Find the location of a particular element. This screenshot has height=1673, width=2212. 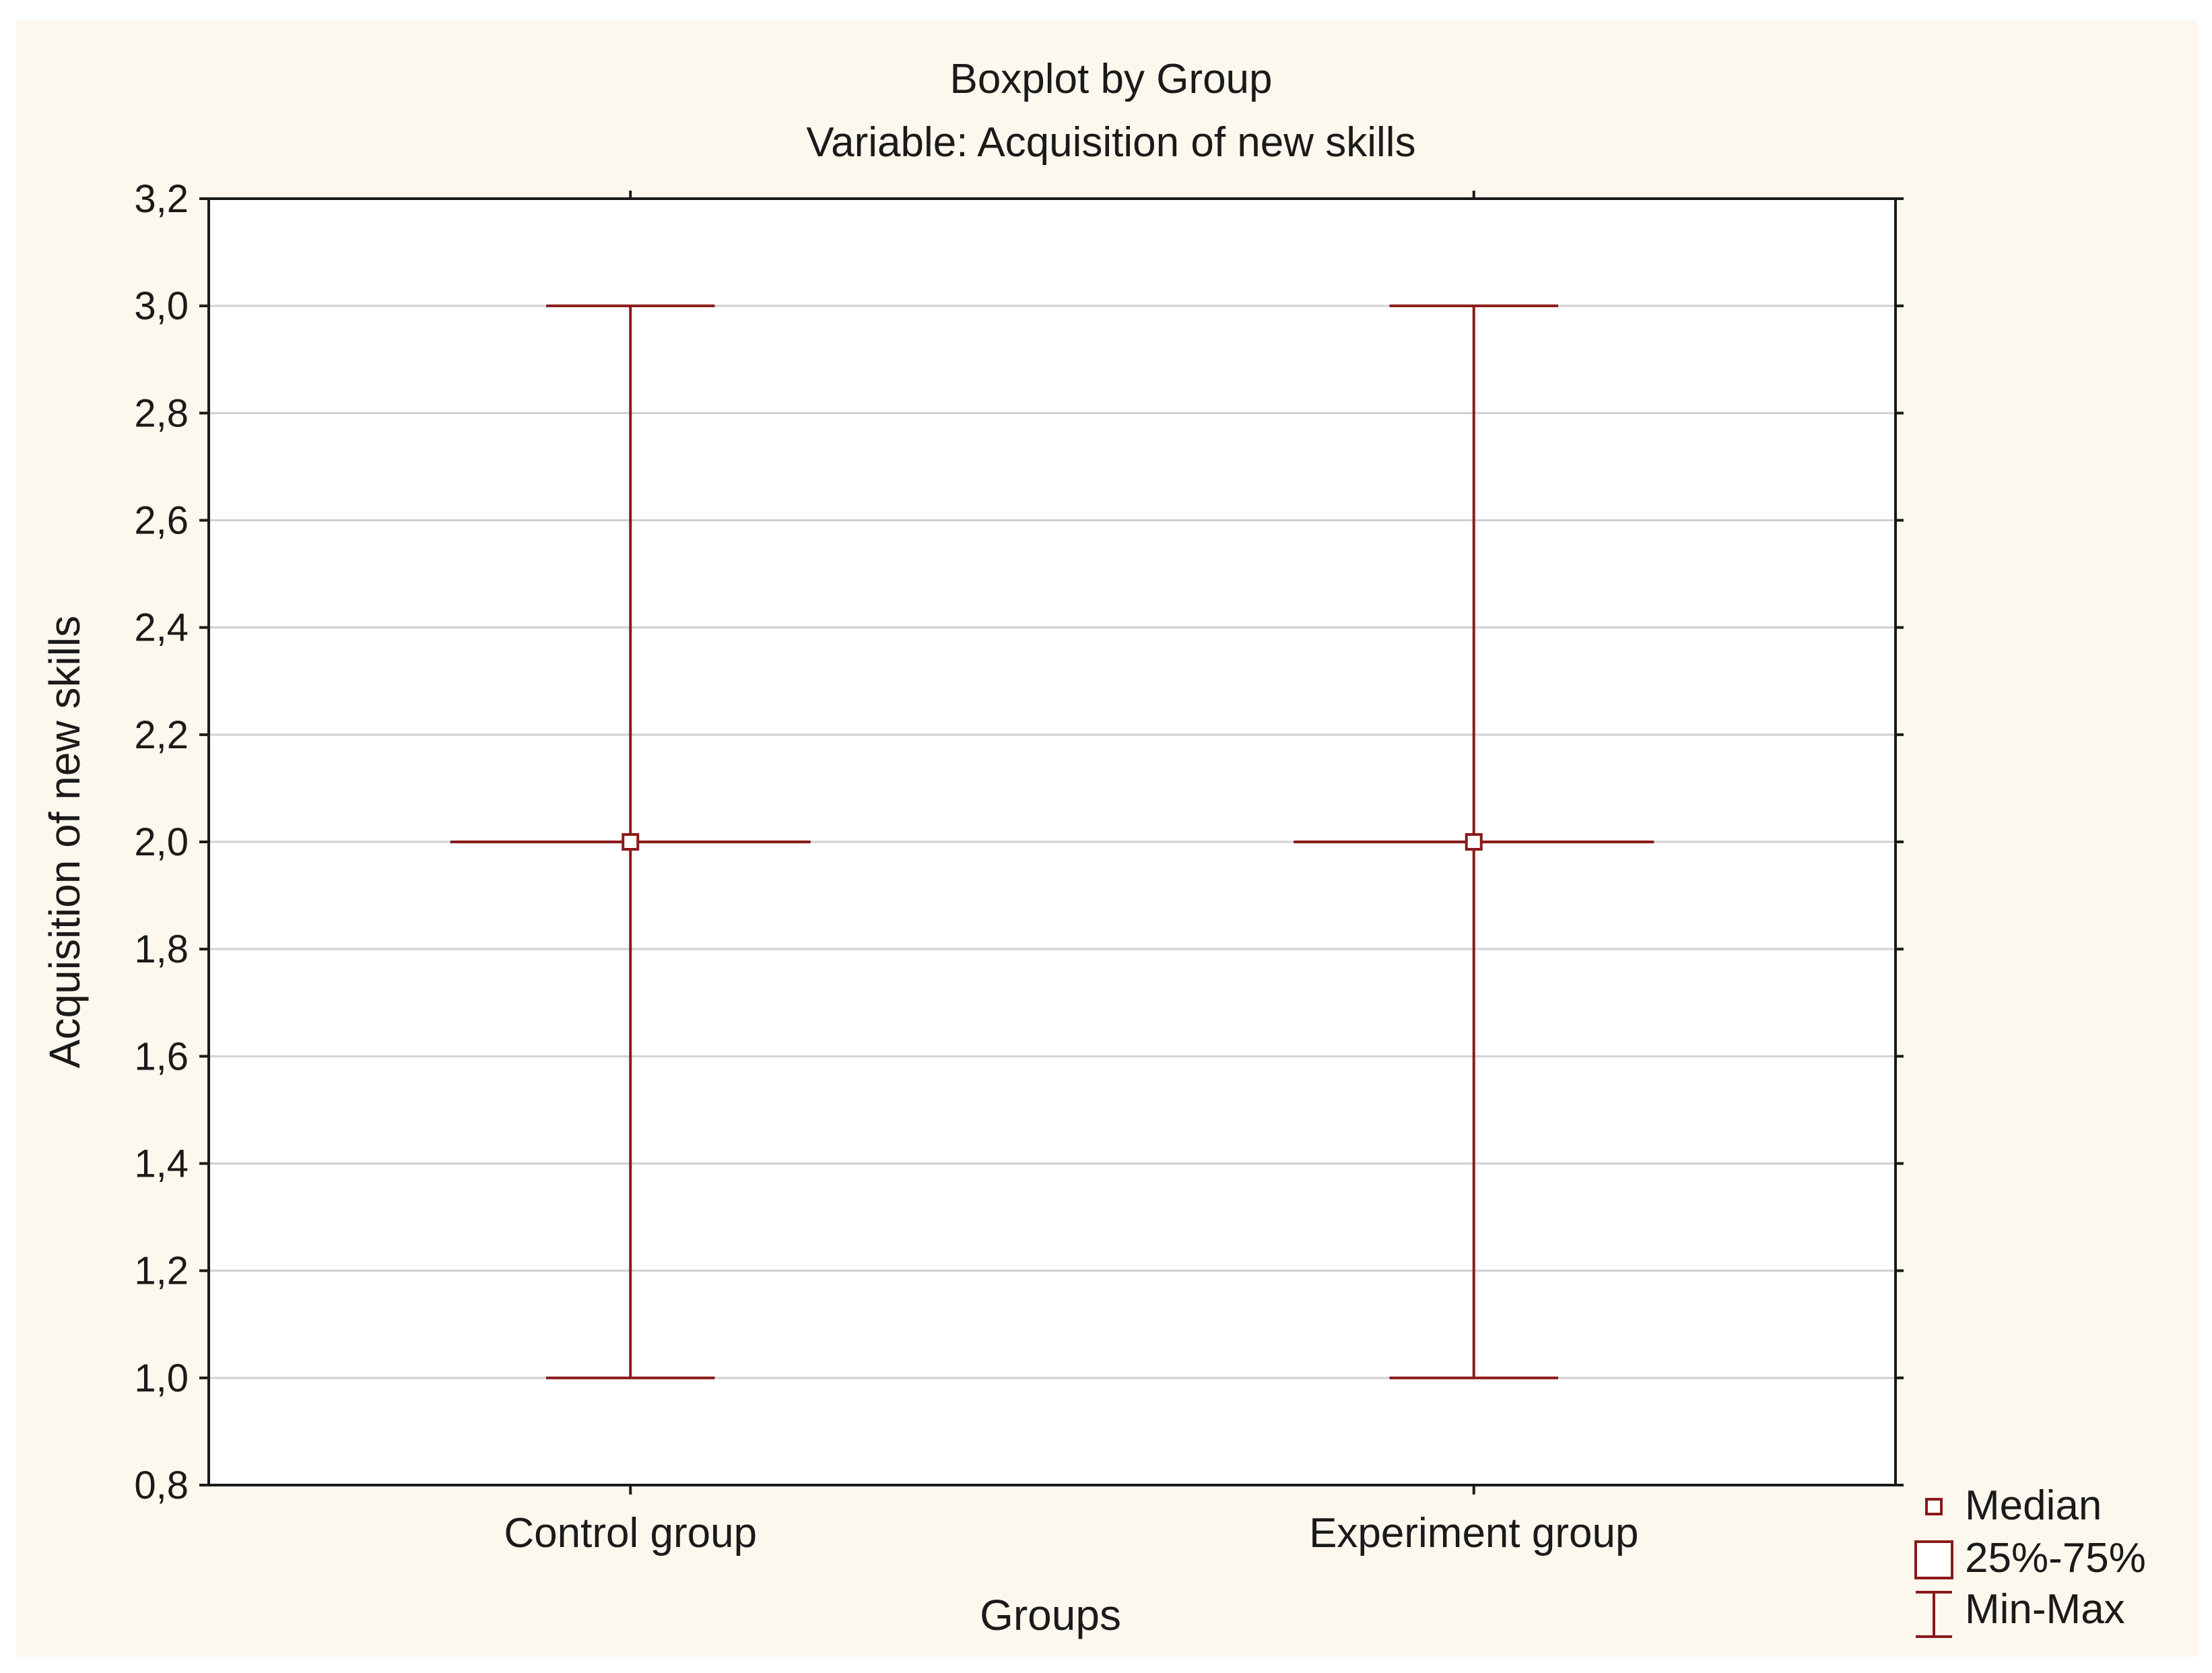

legend: Median 25%-75% Min-Max is located at coordinates (2030, 1560).